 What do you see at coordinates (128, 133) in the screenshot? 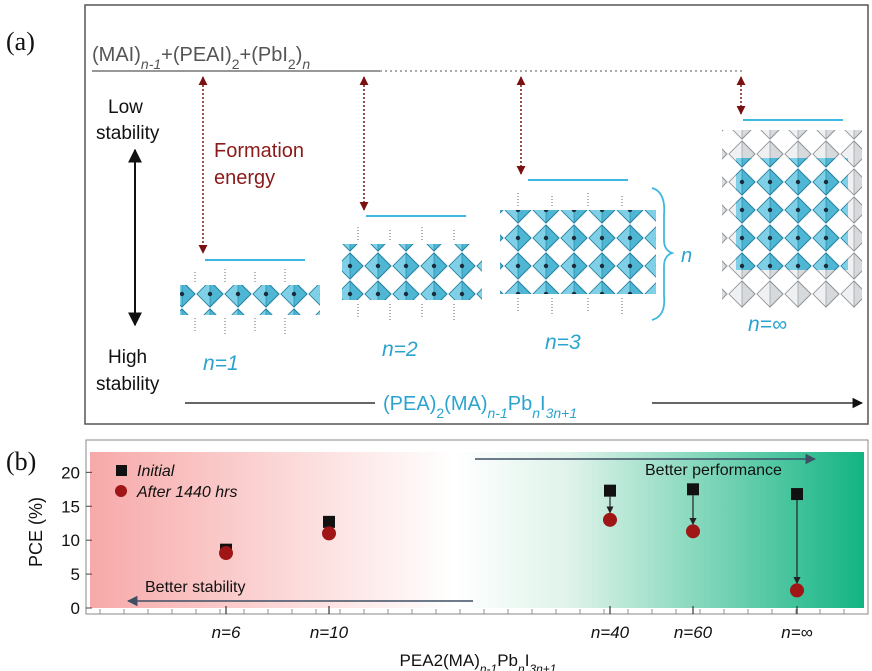
I see `low-stability-line2: stability` at bounding box center [128, 133].